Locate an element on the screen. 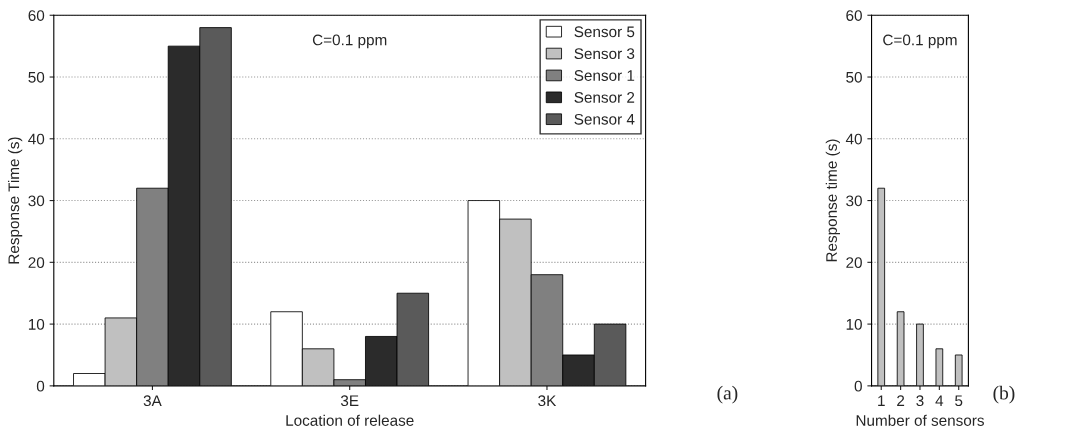 The height and width of the screenshot is (436, 1076). x-tick-label: 5 is located at coordinates (959, 401).